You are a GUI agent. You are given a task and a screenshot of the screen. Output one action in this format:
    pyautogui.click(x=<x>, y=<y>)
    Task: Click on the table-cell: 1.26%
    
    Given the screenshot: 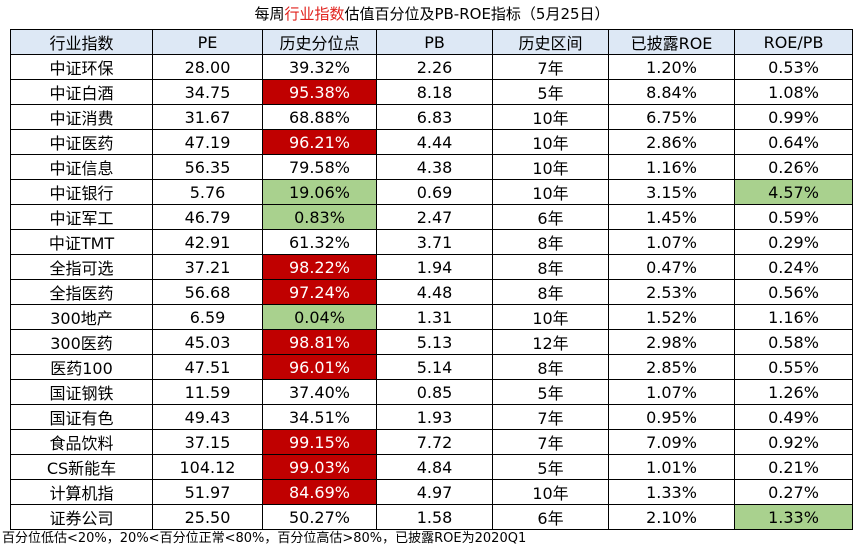 What is the action you would take?
    pyautogui.click(x=794, y=392)
    